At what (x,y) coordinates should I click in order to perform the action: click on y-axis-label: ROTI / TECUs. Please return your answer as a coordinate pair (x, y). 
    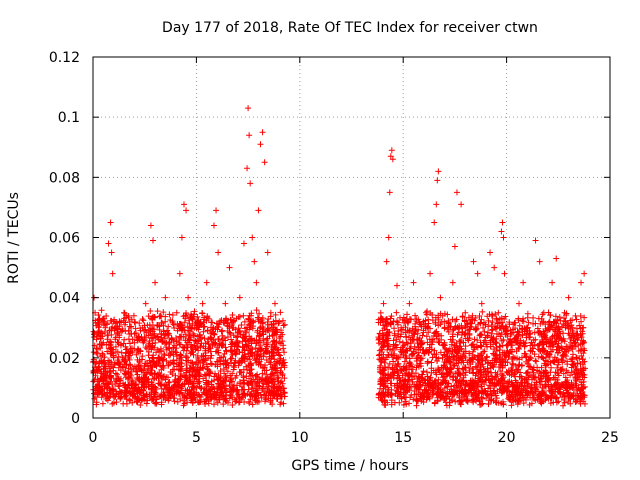
    Looking at the image, I should click on (14, 238).